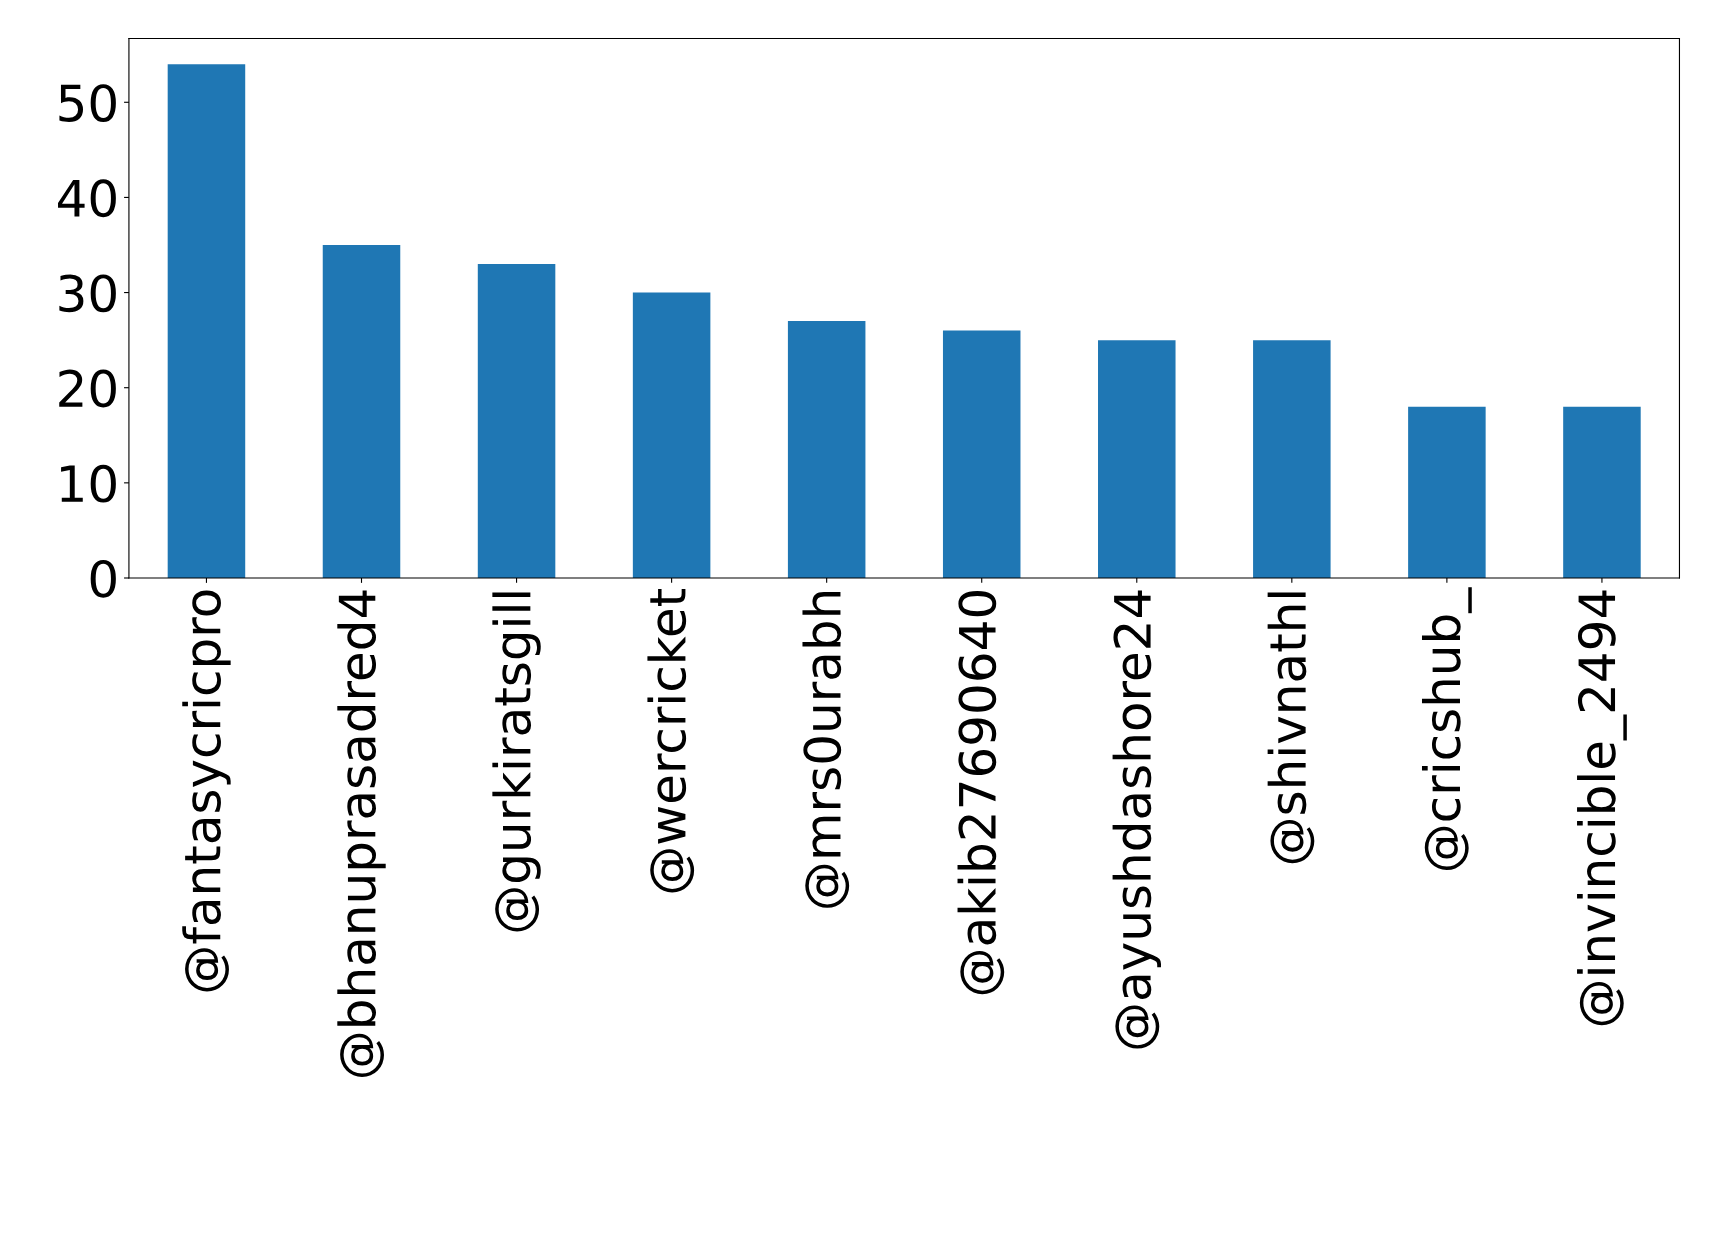  Describe the element at coordinates (87, 388) in the screenshot. I see `y-tick-label: 20` at that location.